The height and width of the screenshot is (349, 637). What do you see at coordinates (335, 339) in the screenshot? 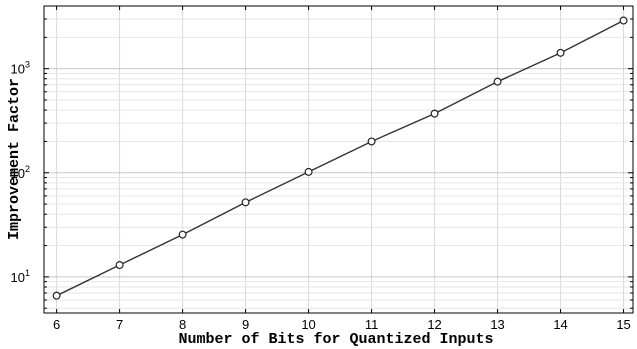
I see `x-axis-label: Number of Bits for Quantized Inputs` at bounding box center [335, 339].